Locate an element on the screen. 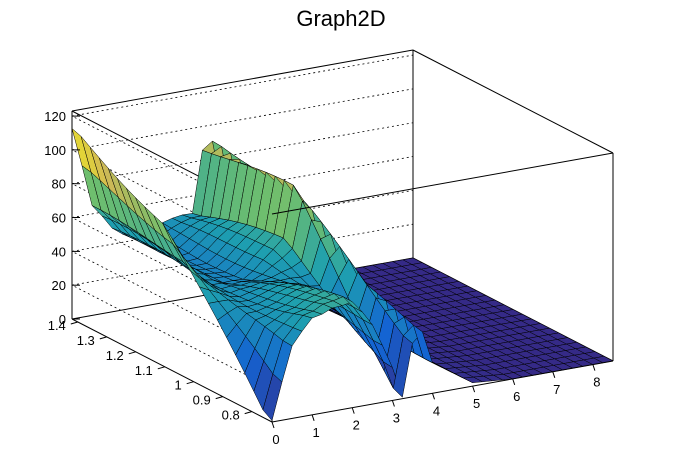  z-tick-label: 40 is located at coordinates (59, 251).